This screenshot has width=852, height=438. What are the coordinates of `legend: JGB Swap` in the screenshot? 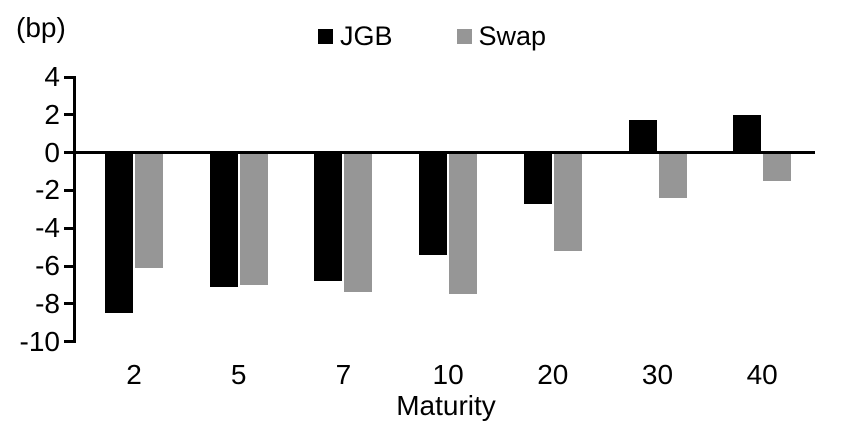 It's located at (432, 36).